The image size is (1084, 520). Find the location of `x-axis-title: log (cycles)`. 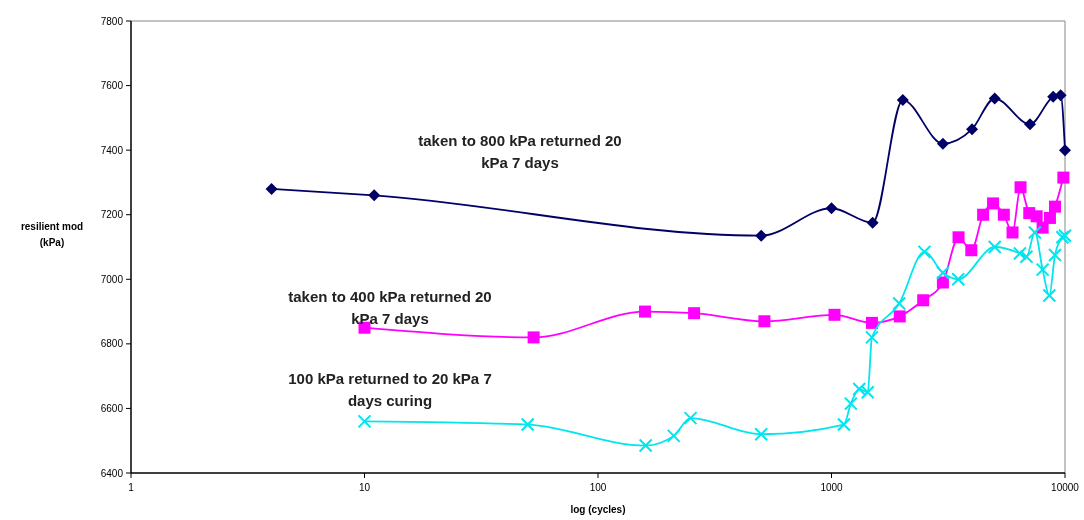

x-axis-title: log (cycles) is located at coordinates (598, 509).